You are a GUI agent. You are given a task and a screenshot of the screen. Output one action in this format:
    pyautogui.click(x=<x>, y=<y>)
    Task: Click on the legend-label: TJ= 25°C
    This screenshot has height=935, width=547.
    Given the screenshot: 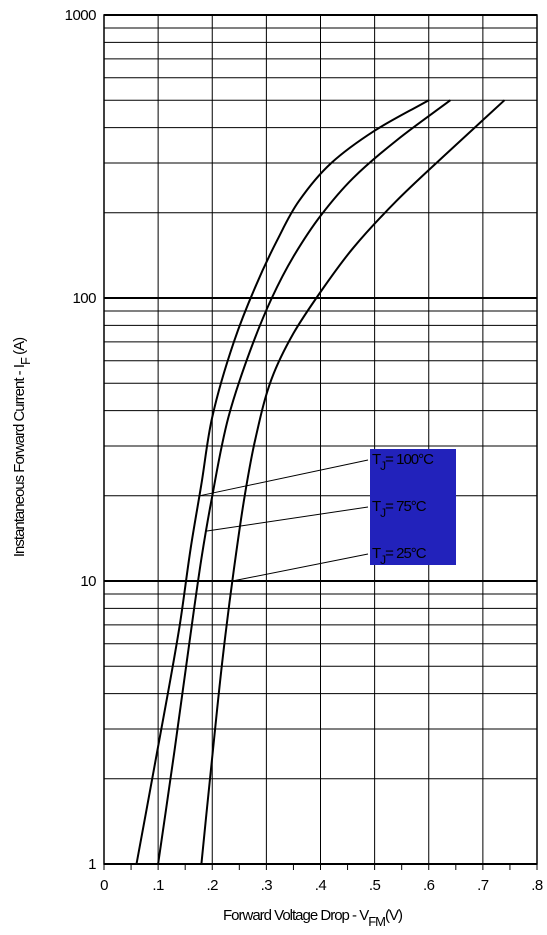 What is the action you would take?
    pyautogui.click(x=399, y=556)
    